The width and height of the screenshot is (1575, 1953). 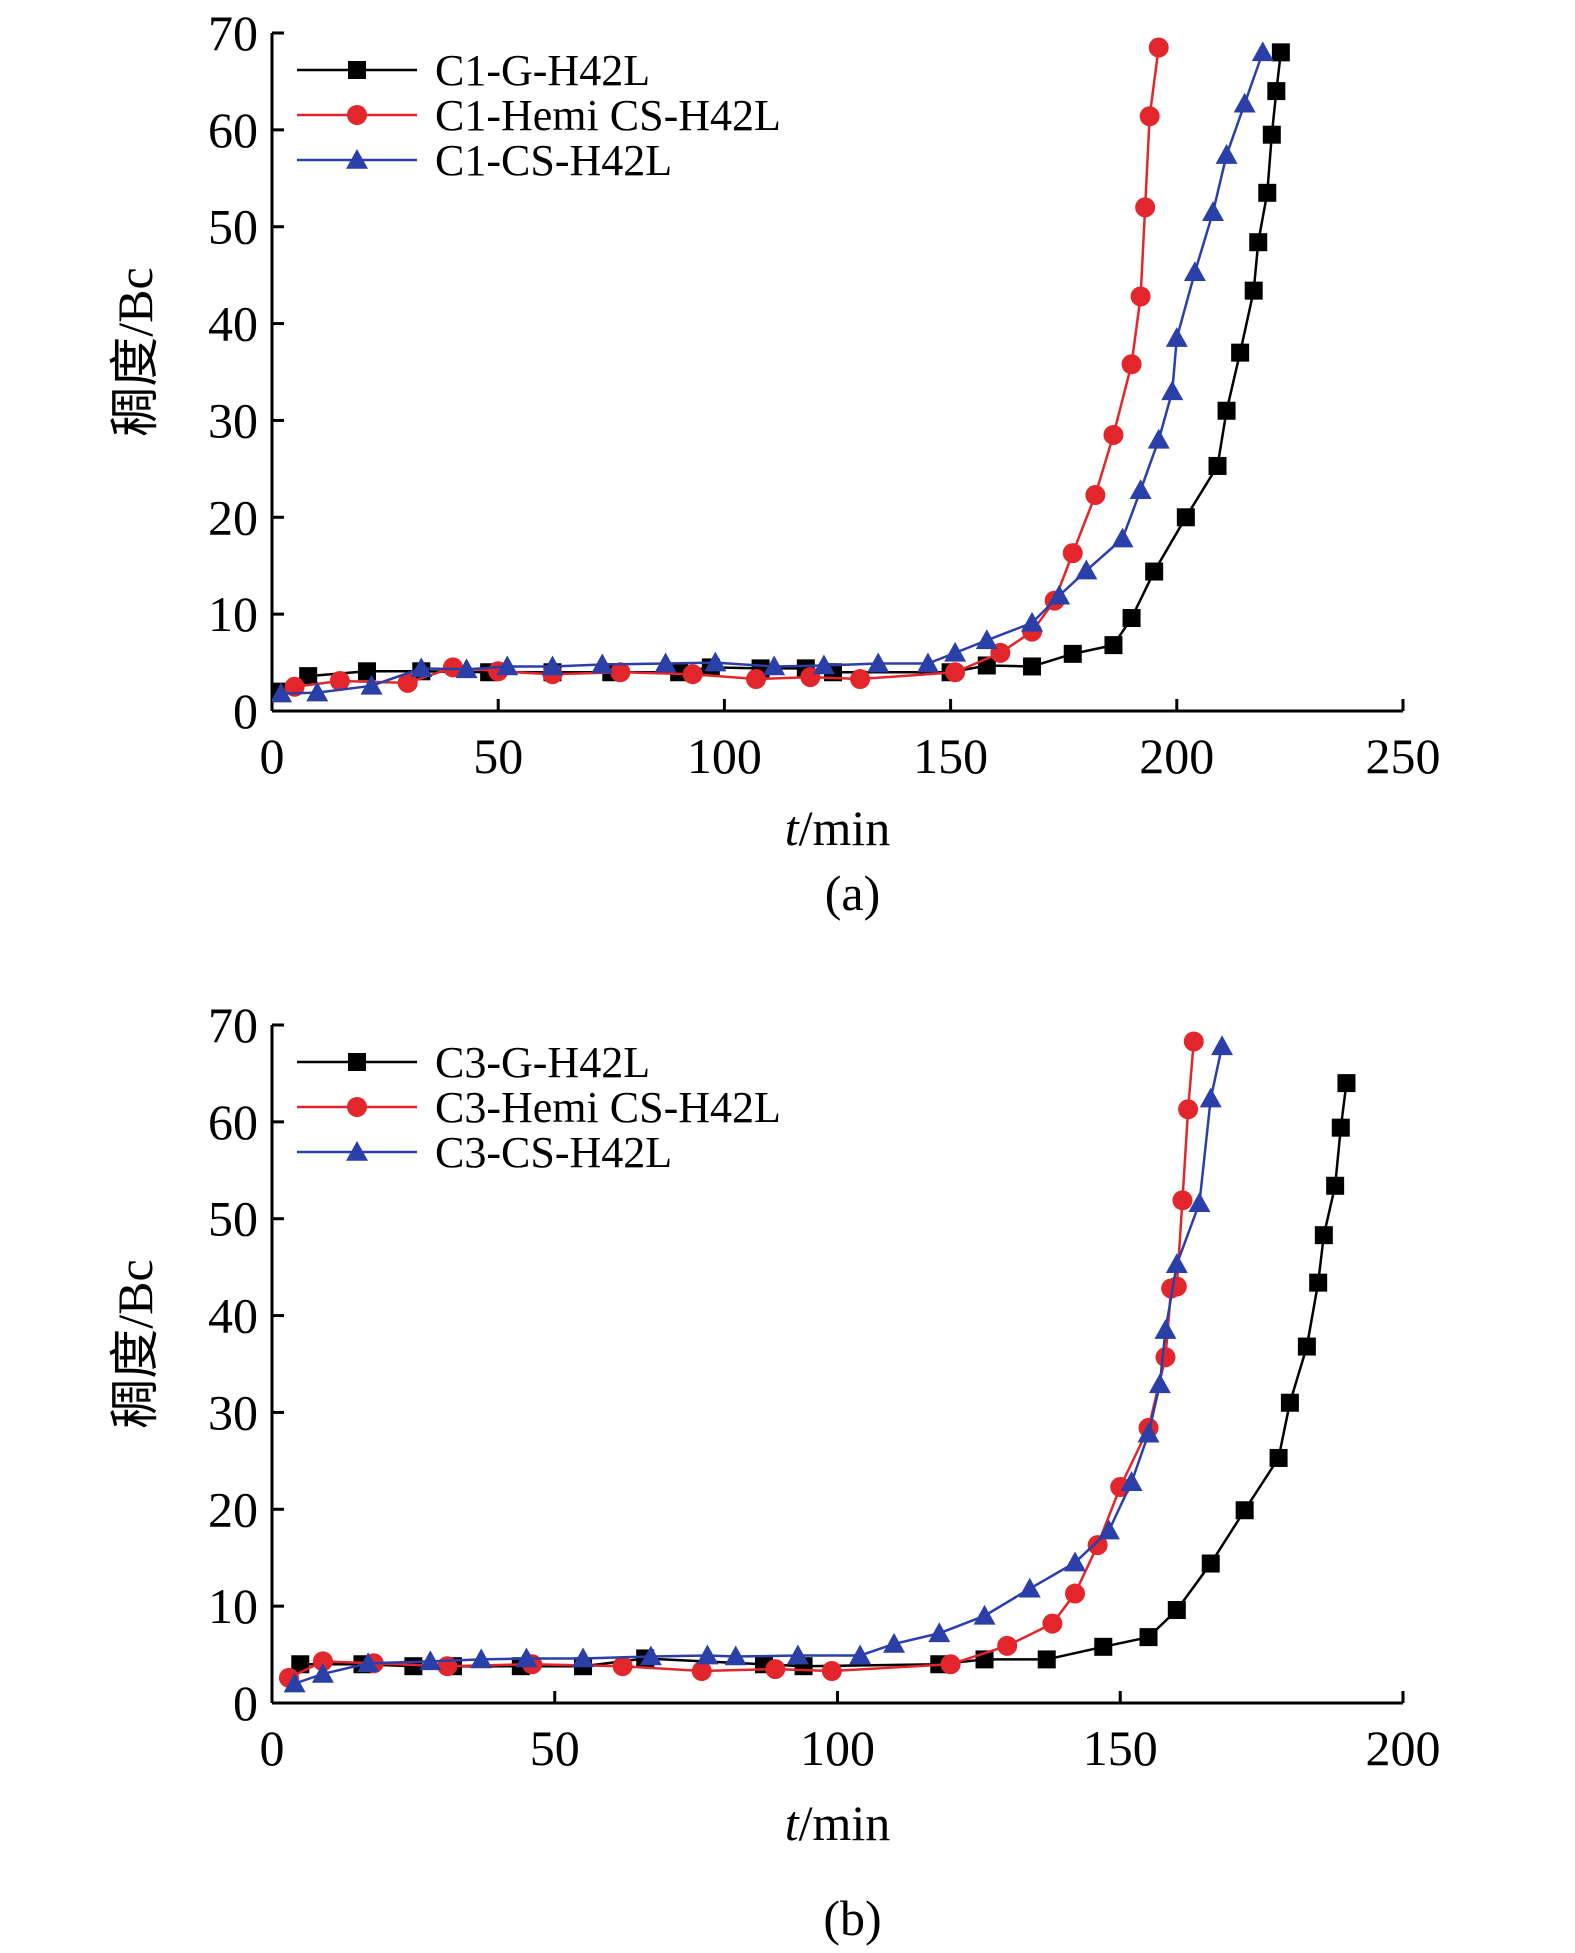 I want to click on legend-item: C1-Hemi CS-H42L, so click(x=539, y=115).